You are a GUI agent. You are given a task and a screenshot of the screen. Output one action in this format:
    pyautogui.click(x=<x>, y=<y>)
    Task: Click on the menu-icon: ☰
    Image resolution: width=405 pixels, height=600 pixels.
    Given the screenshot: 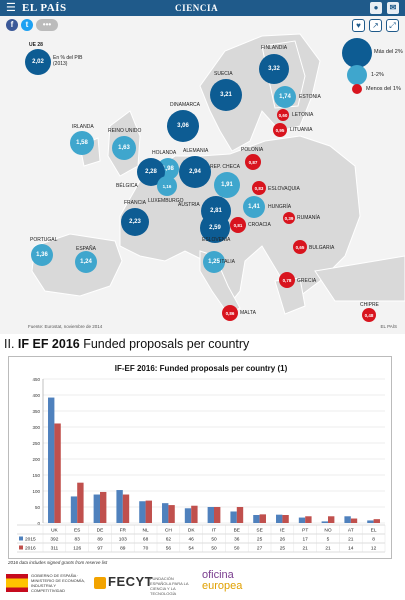 What is the action you would take?
    pyautogui.click(x=11, y=8)
    